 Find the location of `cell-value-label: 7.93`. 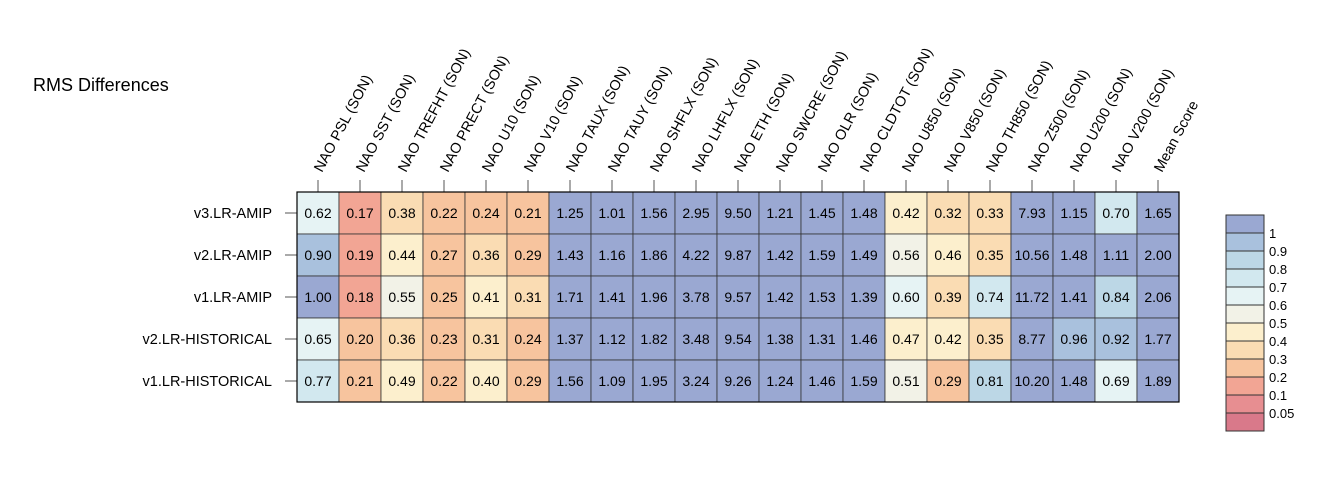

cell-value-label: 7.93 is located at coordinates (1031, 213).